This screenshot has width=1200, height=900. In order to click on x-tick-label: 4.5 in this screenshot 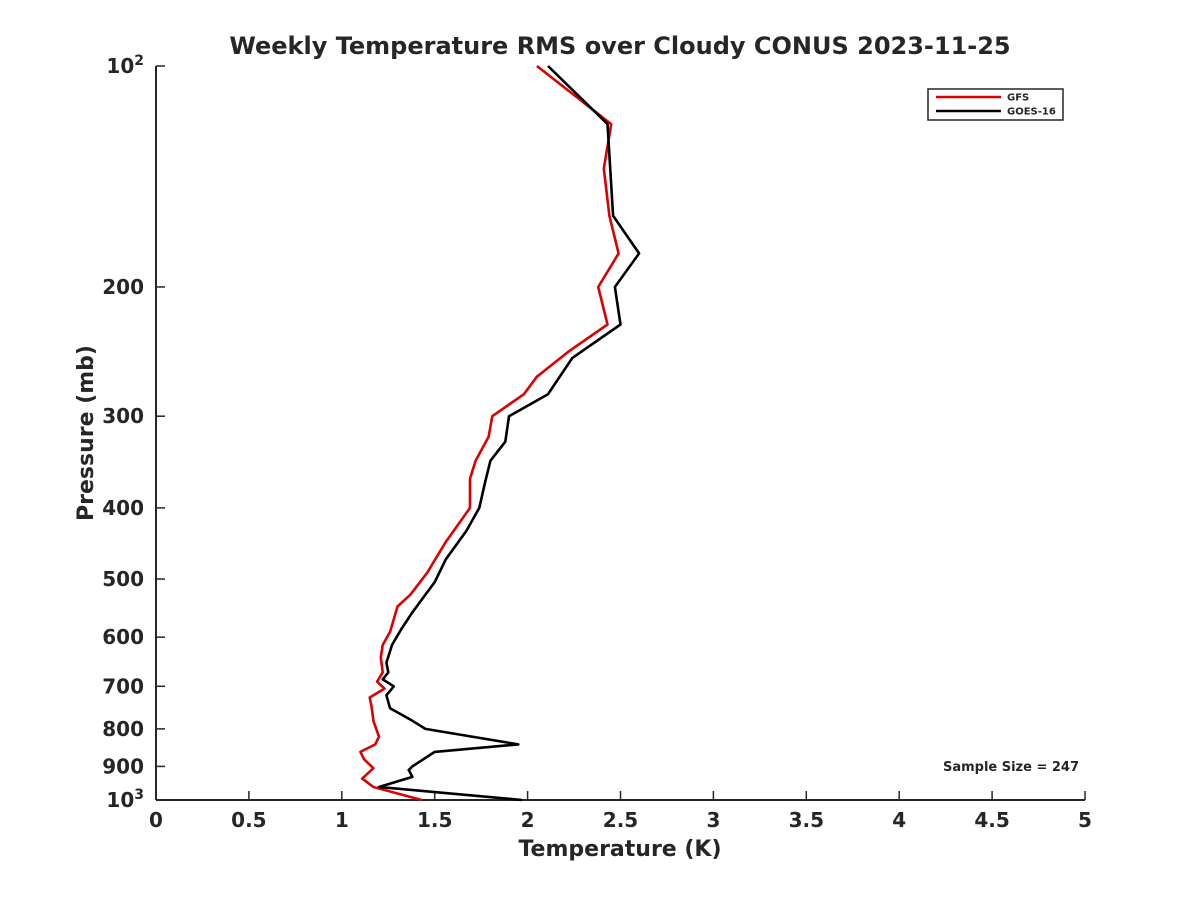, I will do `click(991, 820)`.